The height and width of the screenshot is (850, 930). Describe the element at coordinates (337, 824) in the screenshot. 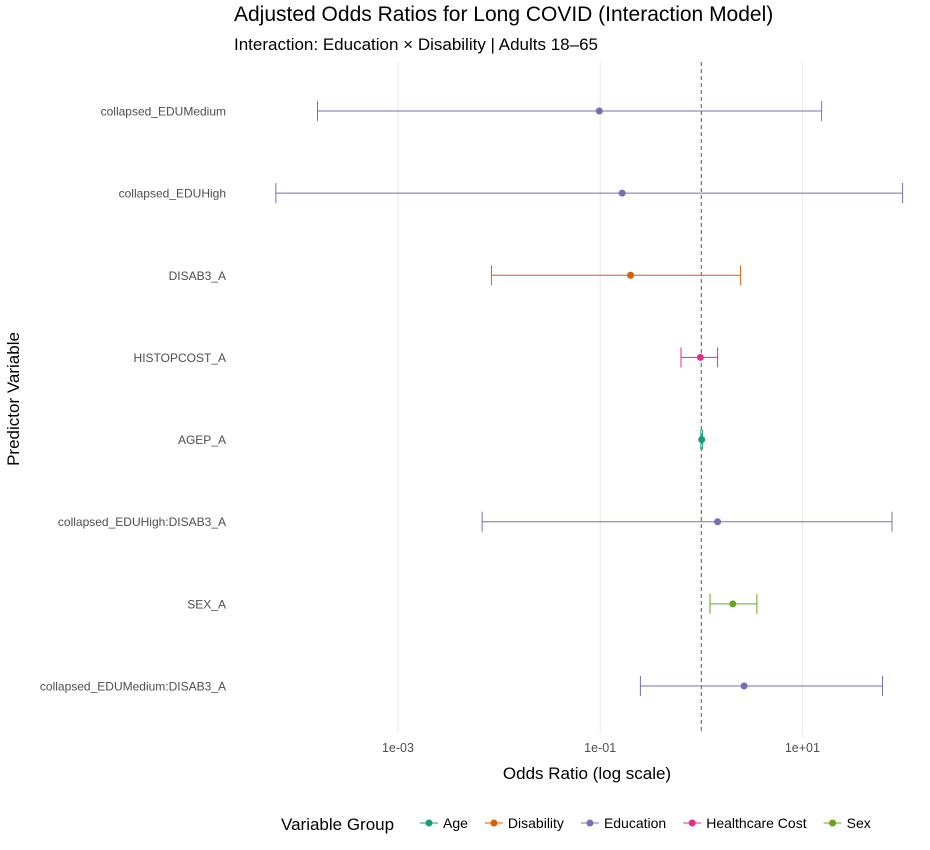

I see `legend-title: Variable Group` at that location.